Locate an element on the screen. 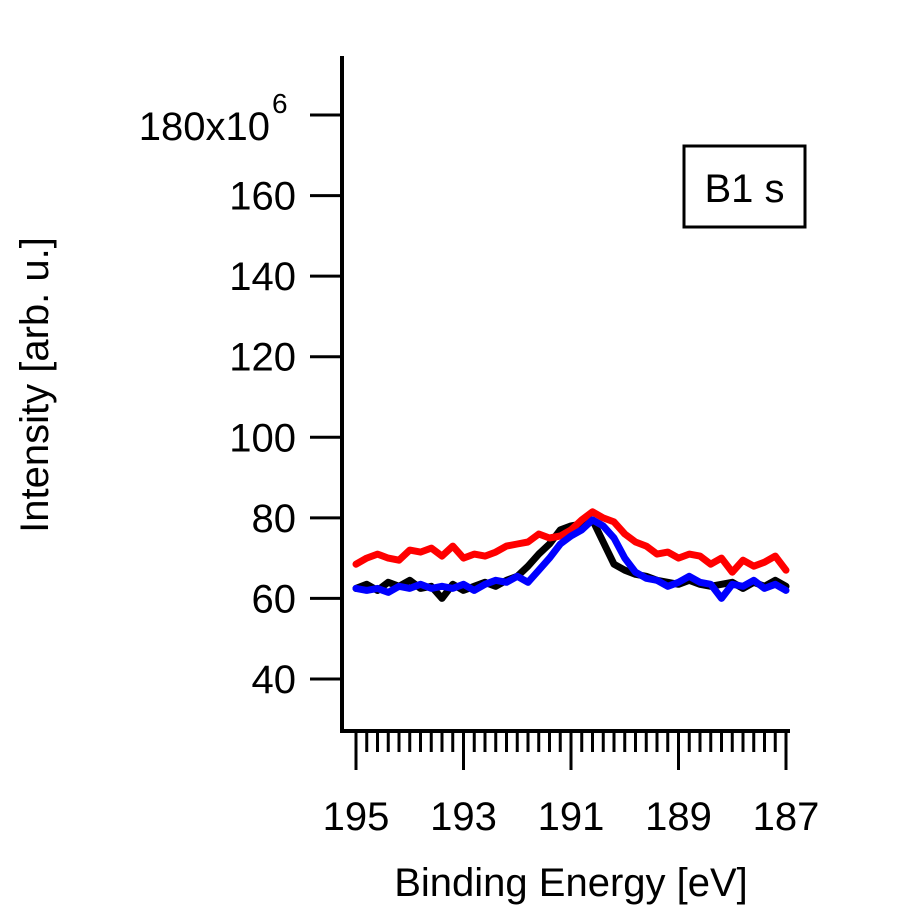 The image size is (906, 906). y-tick-label: 120 is located at coordinates (262, 358).